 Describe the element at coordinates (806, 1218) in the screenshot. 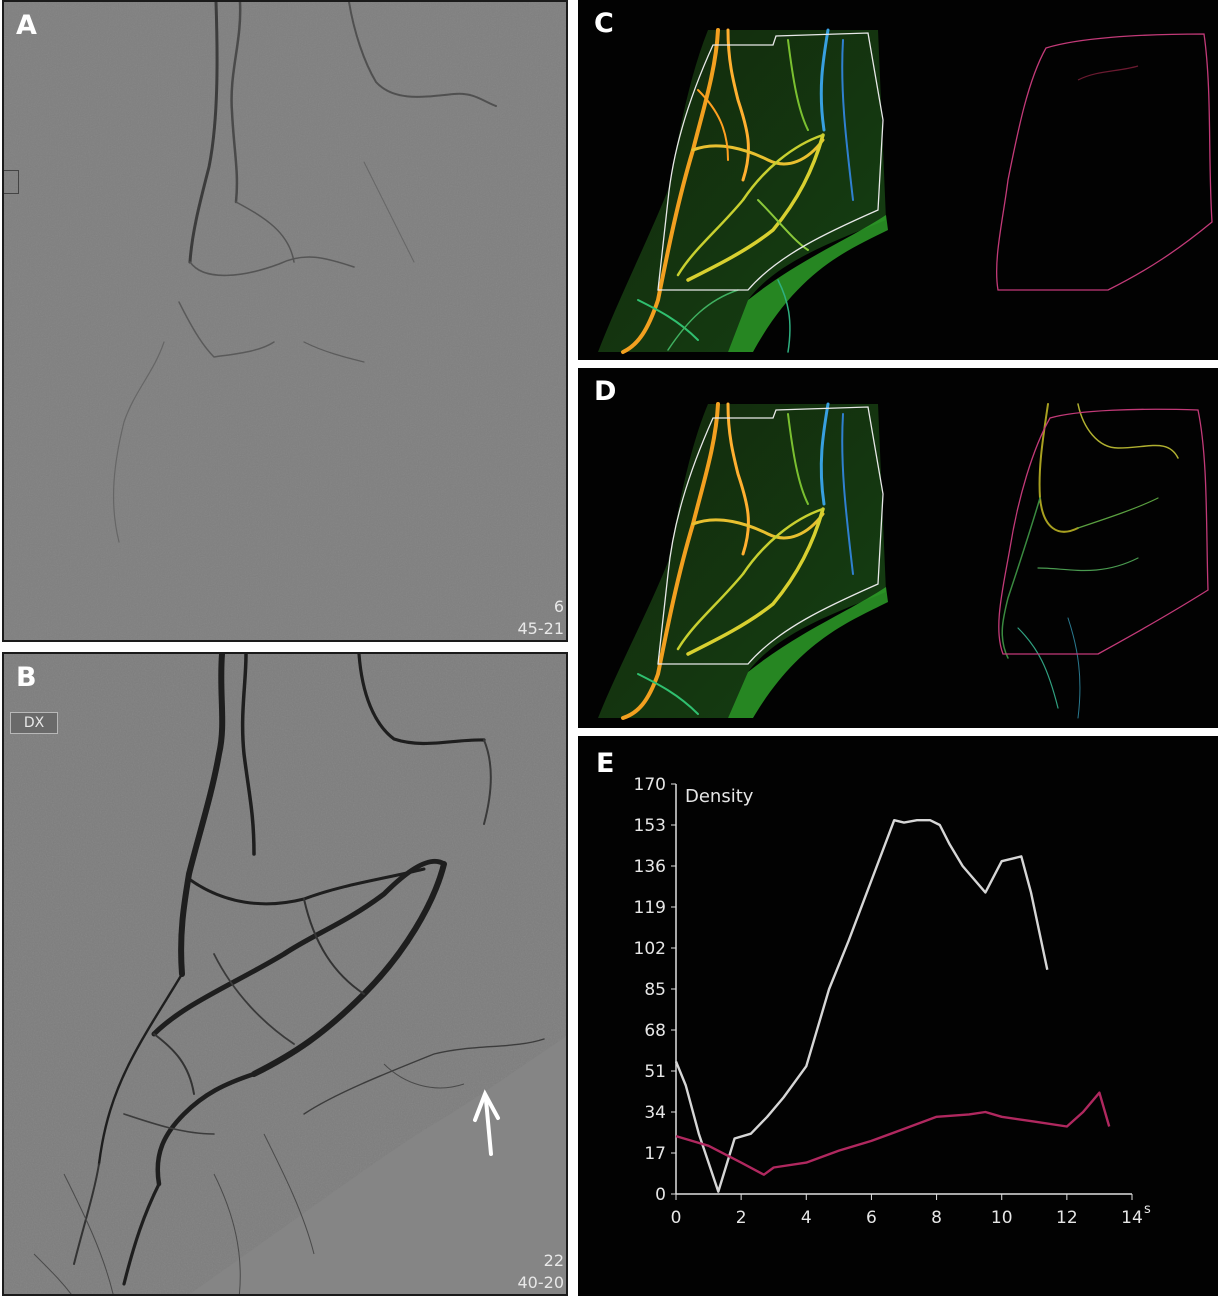

I see `x-tick-label: 4` at that location.